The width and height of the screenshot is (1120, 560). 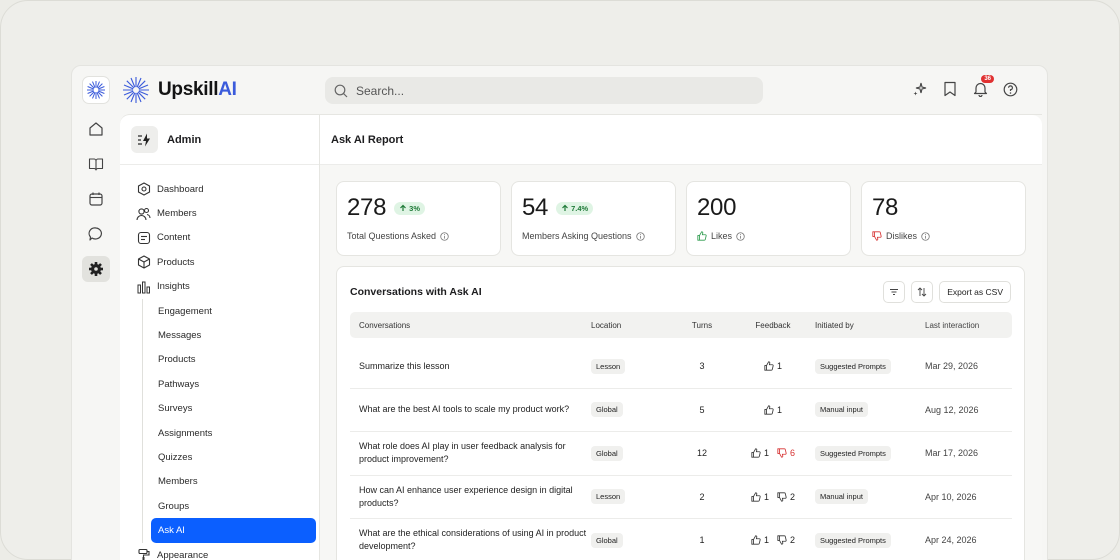 What do you see at coordinates (220, 337) in the screenshot?
I see `admin-sidebar: Admin Dashboard Members Content Products` at bounding box center [220, 337].